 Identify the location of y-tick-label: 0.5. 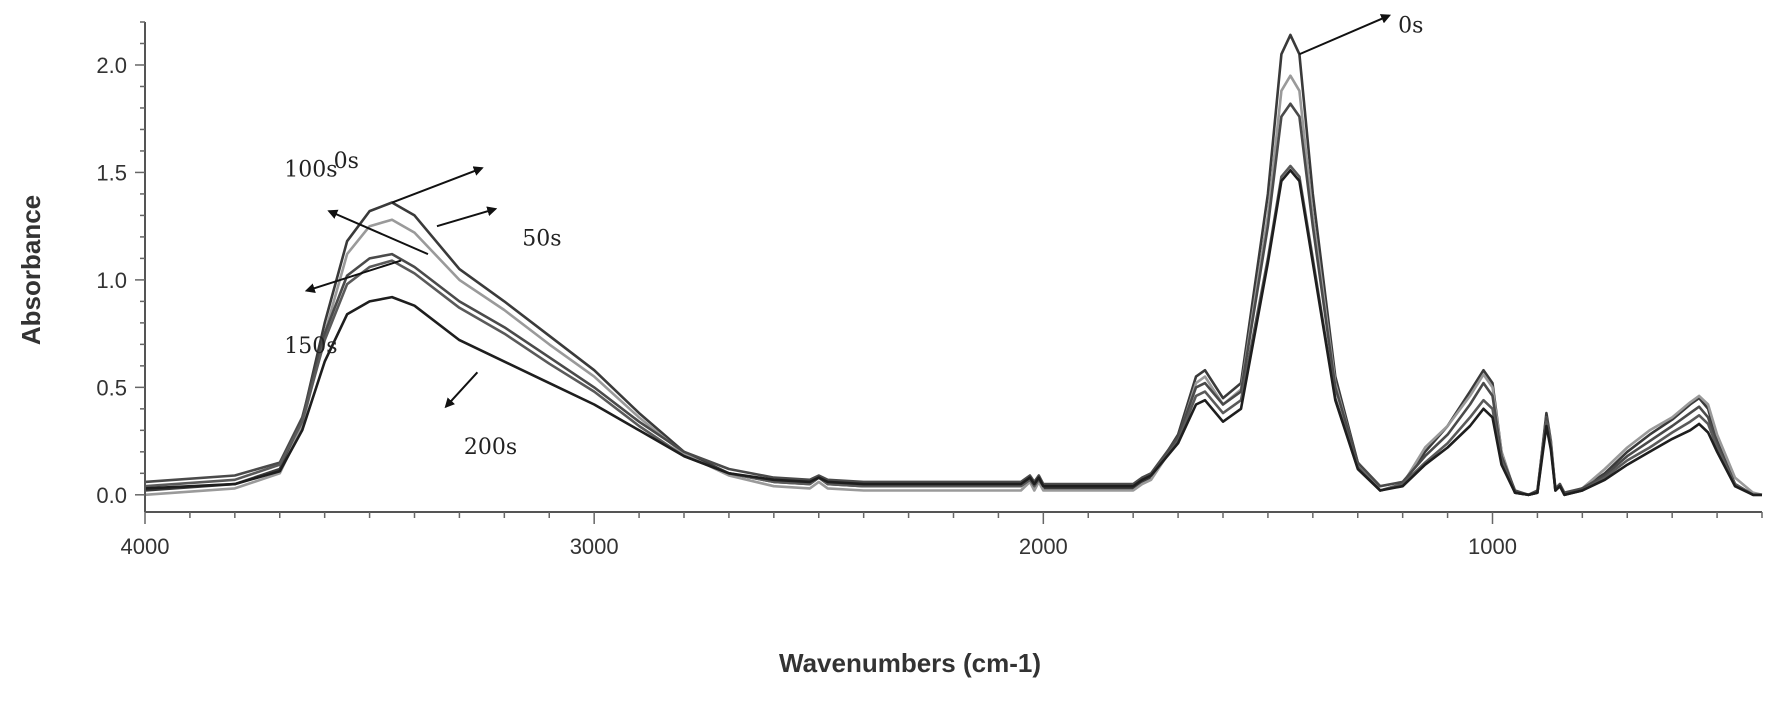
(111, 387).